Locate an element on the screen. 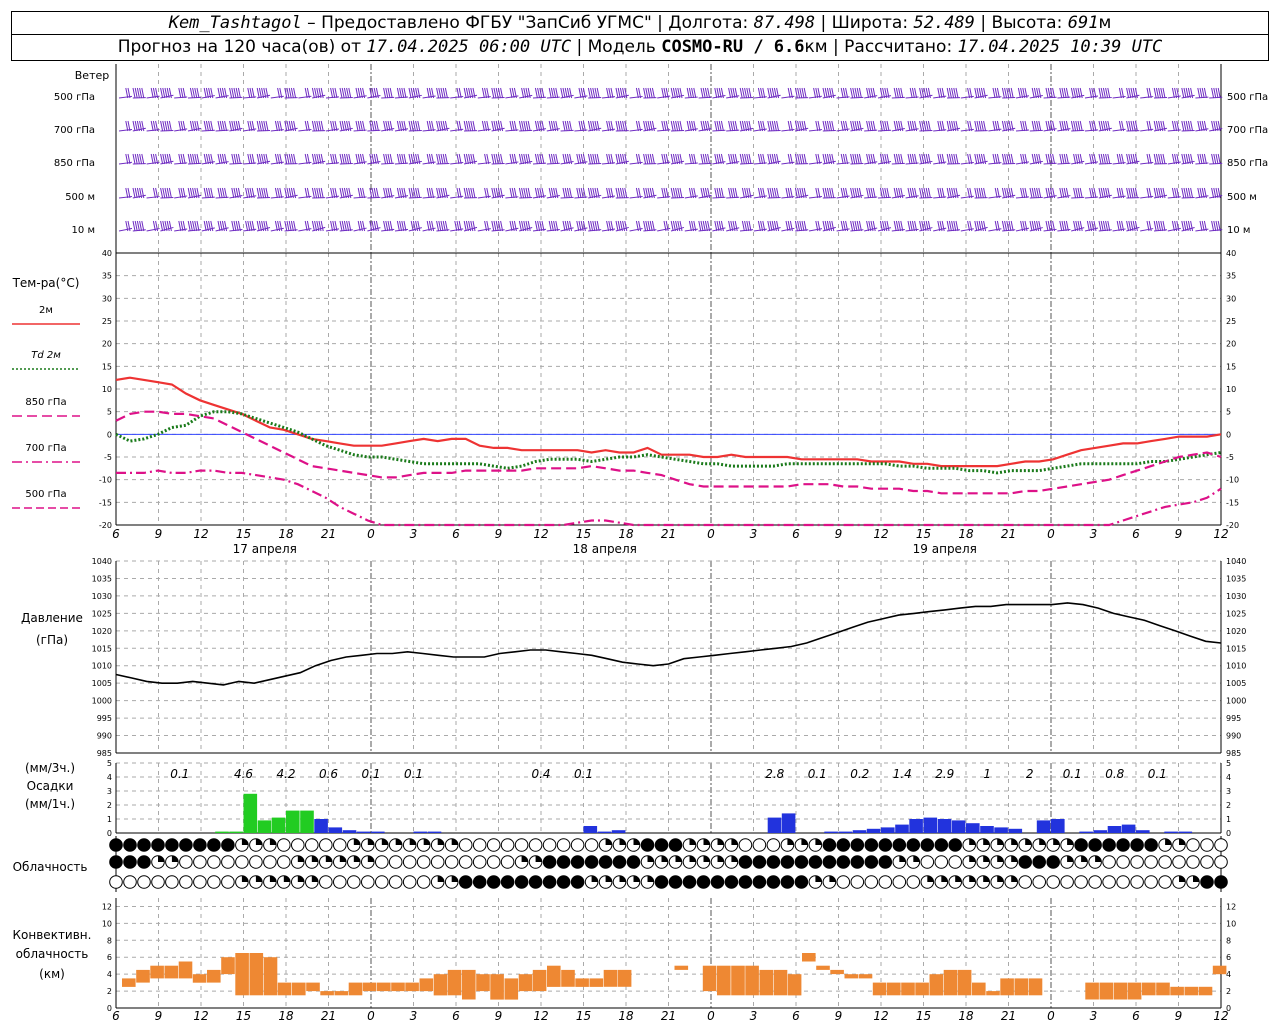 Image resolution: width=1280 pixels, height=1024 pixels. precip-total-label: 2.9 is located at coordinates (944, 774).